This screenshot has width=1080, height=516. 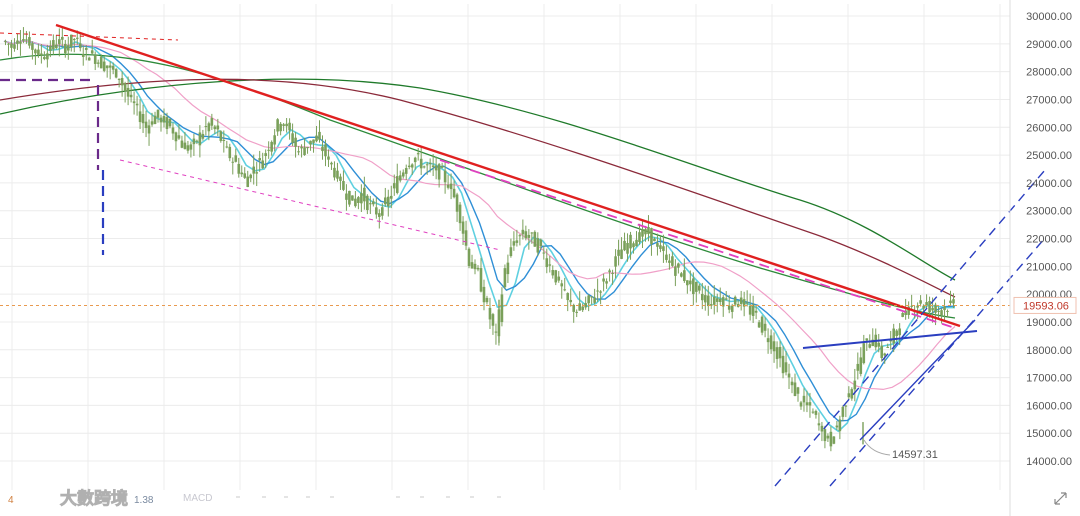 What do you see at coordinates (1049, 462) in the screenshot?
I see `y-tick-label: 14000.00` at bounding box center [1049, 462].